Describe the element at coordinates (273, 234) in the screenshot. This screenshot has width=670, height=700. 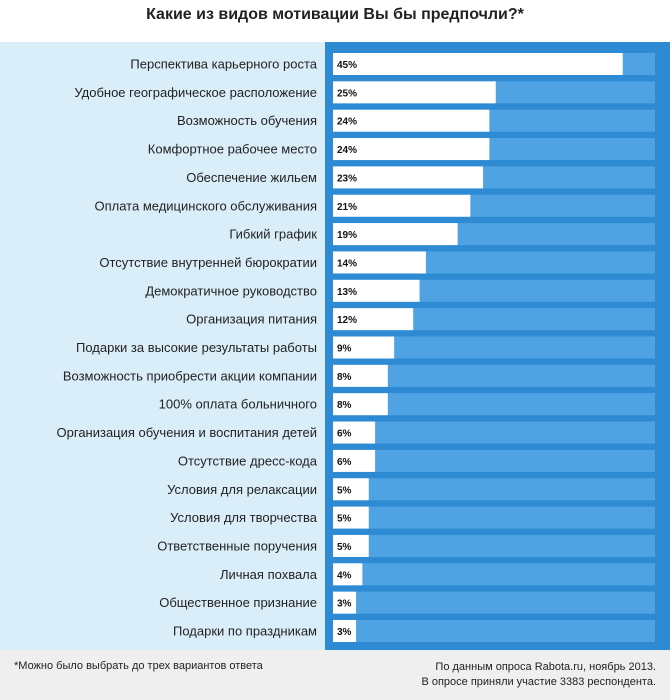
I see `category-label: Гибкий график` at that location.